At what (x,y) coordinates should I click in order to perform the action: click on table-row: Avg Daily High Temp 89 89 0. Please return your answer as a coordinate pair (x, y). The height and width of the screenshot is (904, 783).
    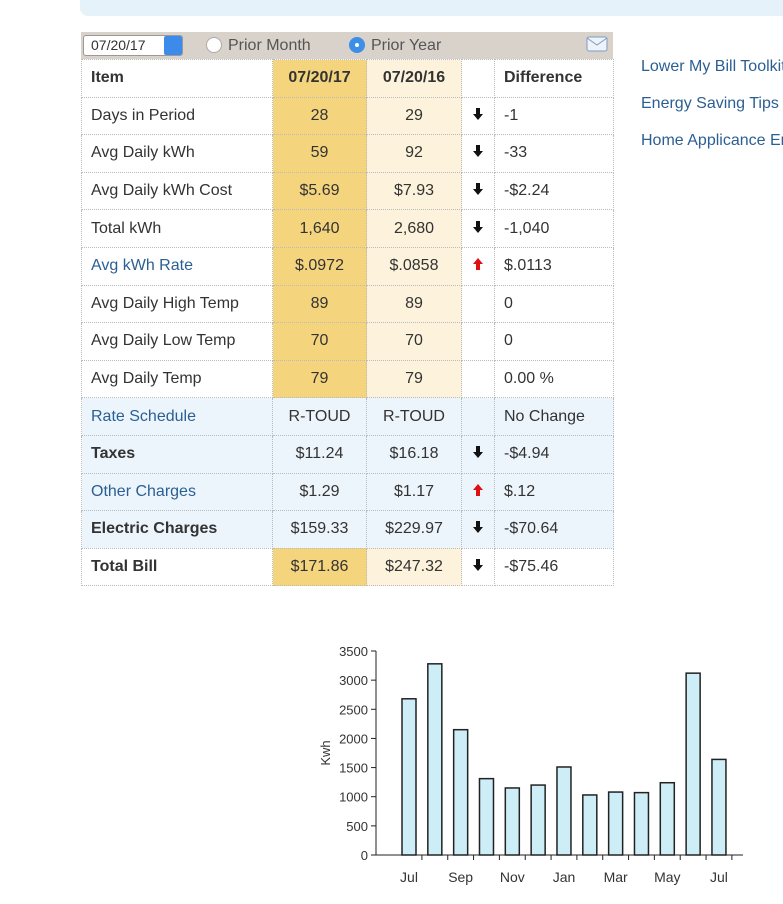
    Looking at the image, I should click on (347, 304).